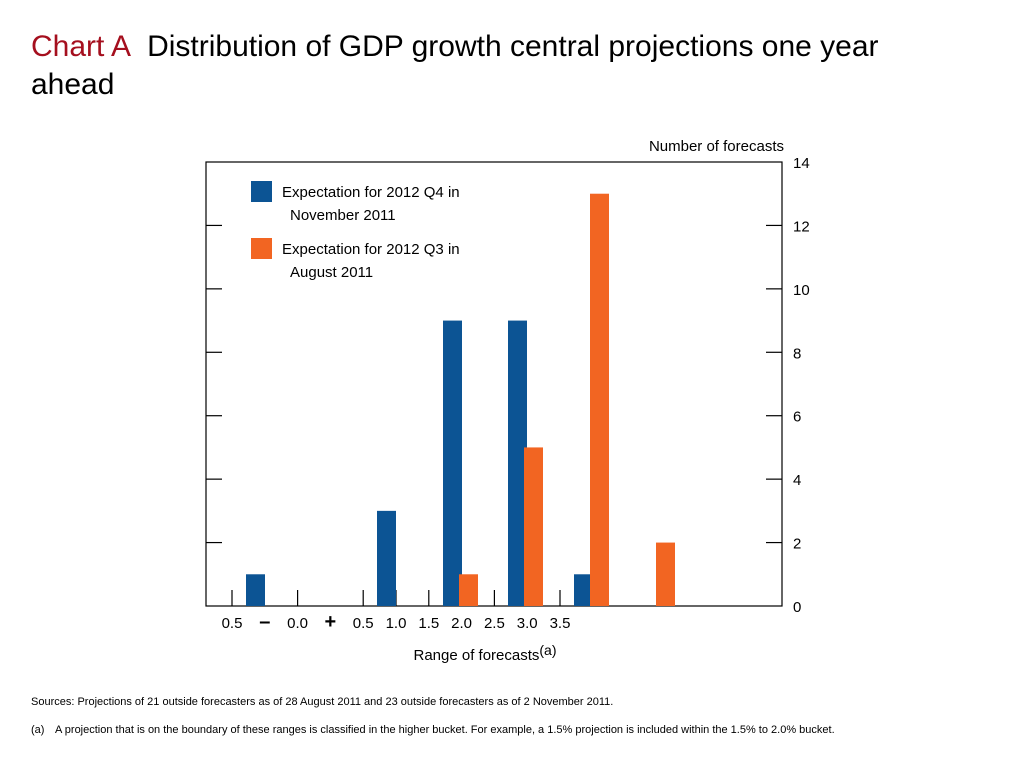 The width and height of the screenshot is (1024, 768). What do you see at coordinates (801, 163) in the screenshot?
I see `y-tick-label: 14` at bounding box center [801, 163].